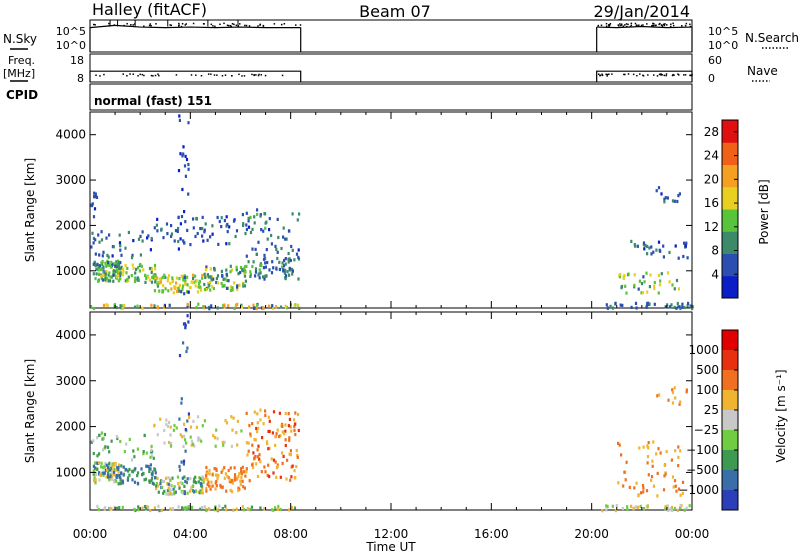 The image size is (800, 554). What do you see at coordinates (77, 60) in the screenshot?
I see `freq-ytick-top: 18` at bounding box center [77, 60].